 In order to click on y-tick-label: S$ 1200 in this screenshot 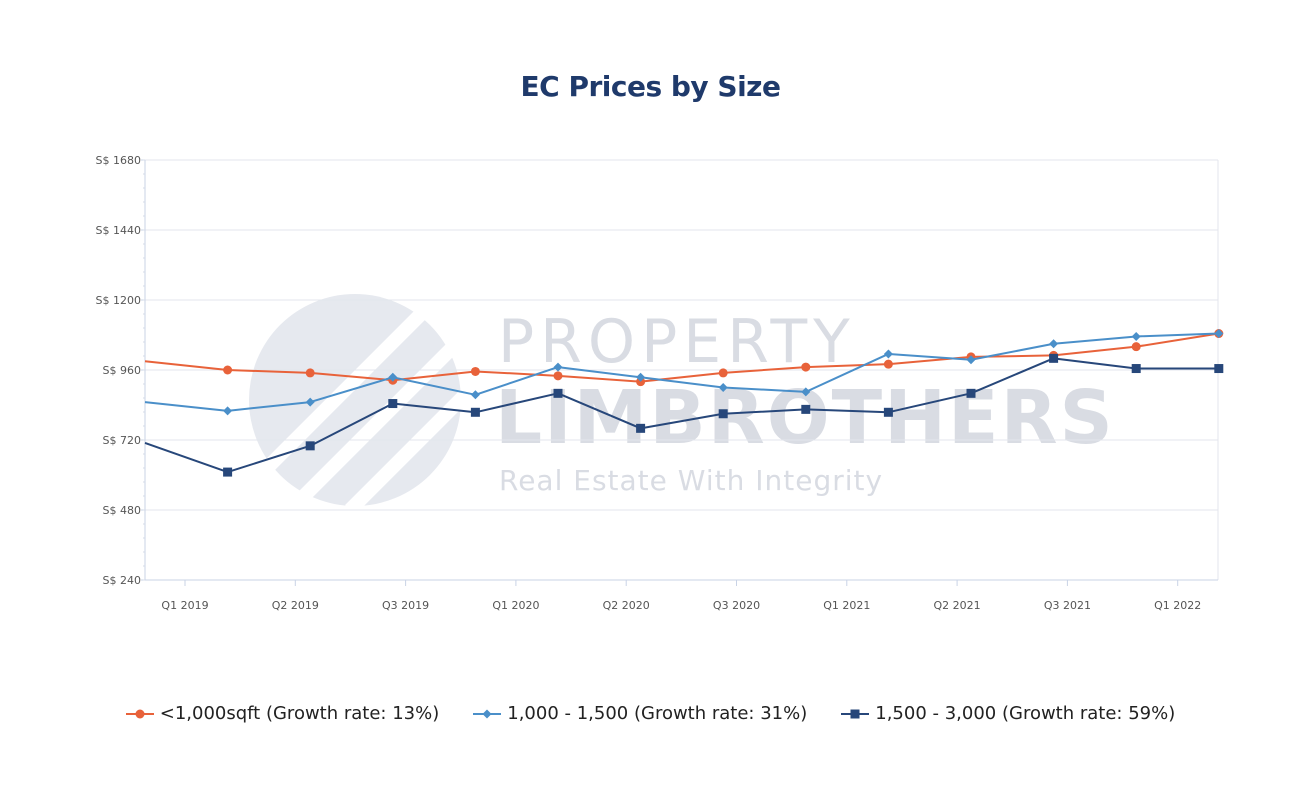, I will do `click(118, 300)`.